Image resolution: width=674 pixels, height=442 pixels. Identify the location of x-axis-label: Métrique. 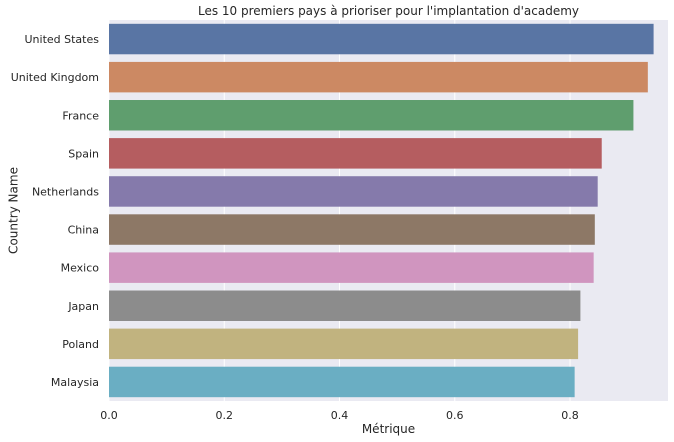
(388, 429).